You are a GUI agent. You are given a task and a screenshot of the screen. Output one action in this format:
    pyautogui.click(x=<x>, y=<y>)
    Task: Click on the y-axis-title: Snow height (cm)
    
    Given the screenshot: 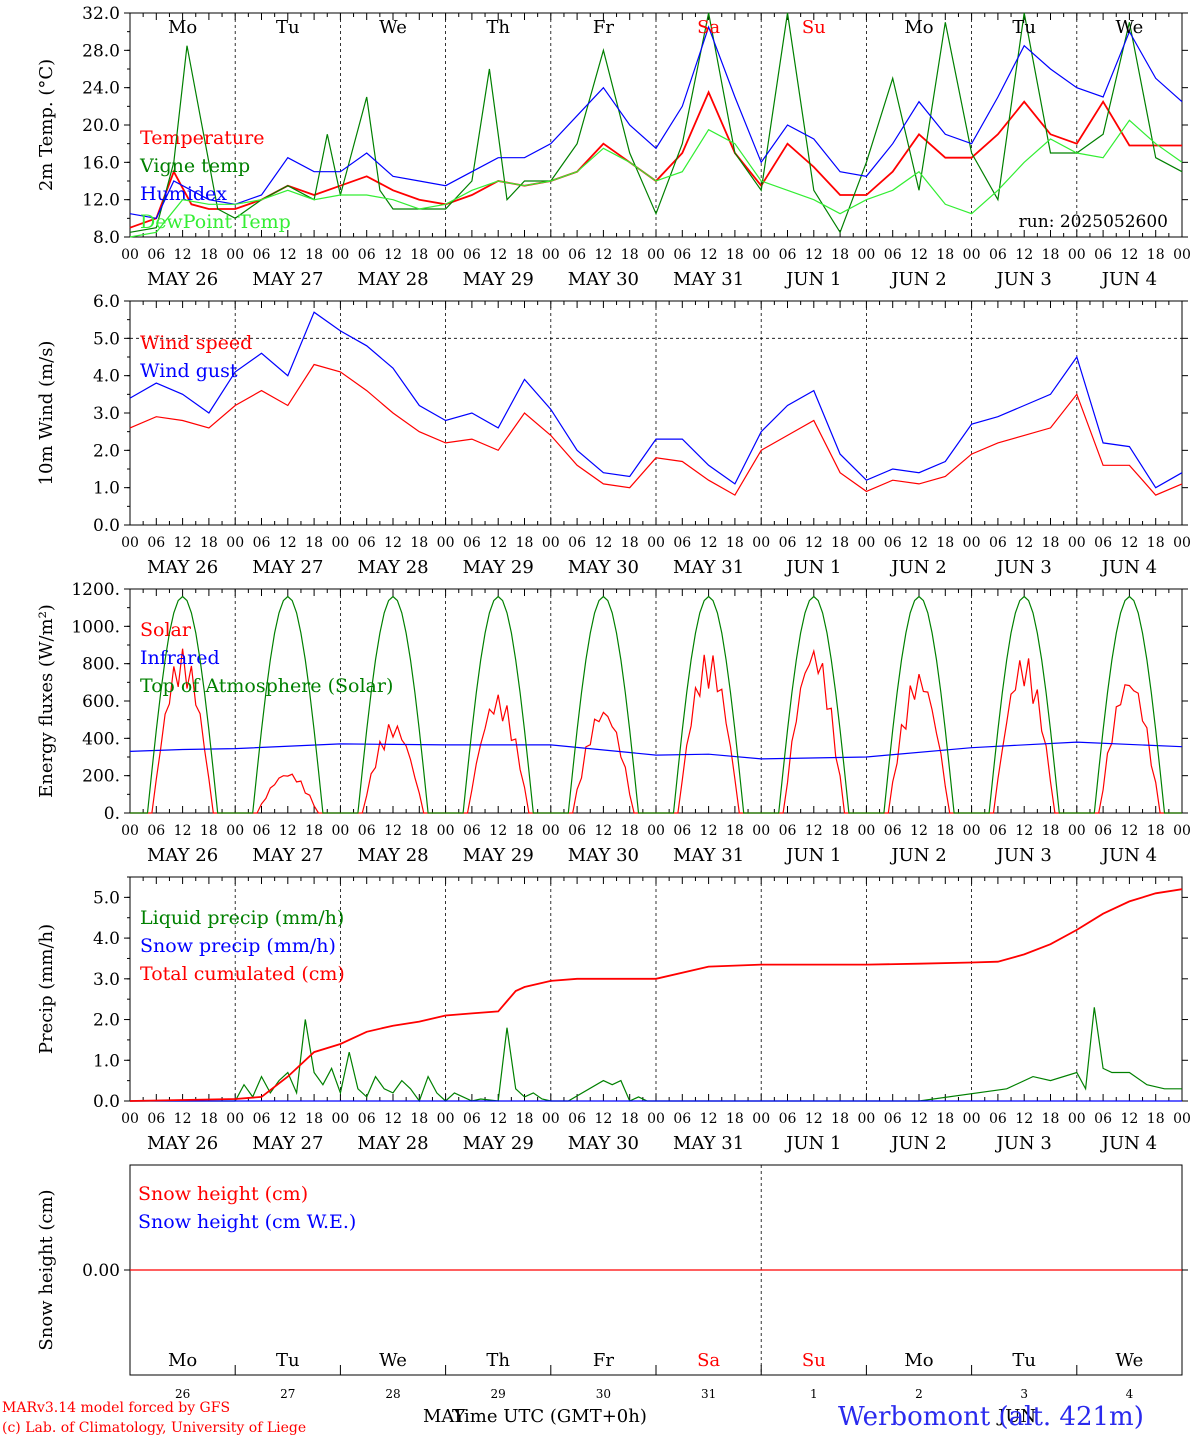 What is the action you would take?
    pyautogui.click(x=46, y=1269)
    